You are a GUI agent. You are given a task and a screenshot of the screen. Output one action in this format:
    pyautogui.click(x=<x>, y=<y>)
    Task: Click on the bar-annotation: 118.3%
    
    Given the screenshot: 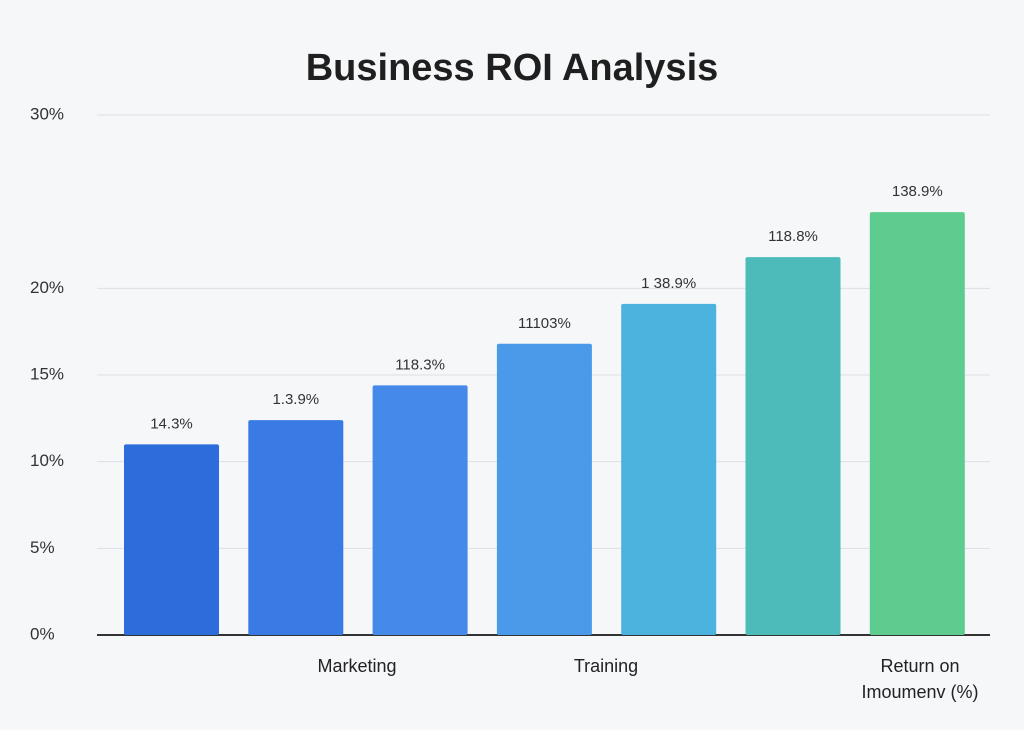 What is the action you would take?
    pyautogui.click(x=420, y=364)
    